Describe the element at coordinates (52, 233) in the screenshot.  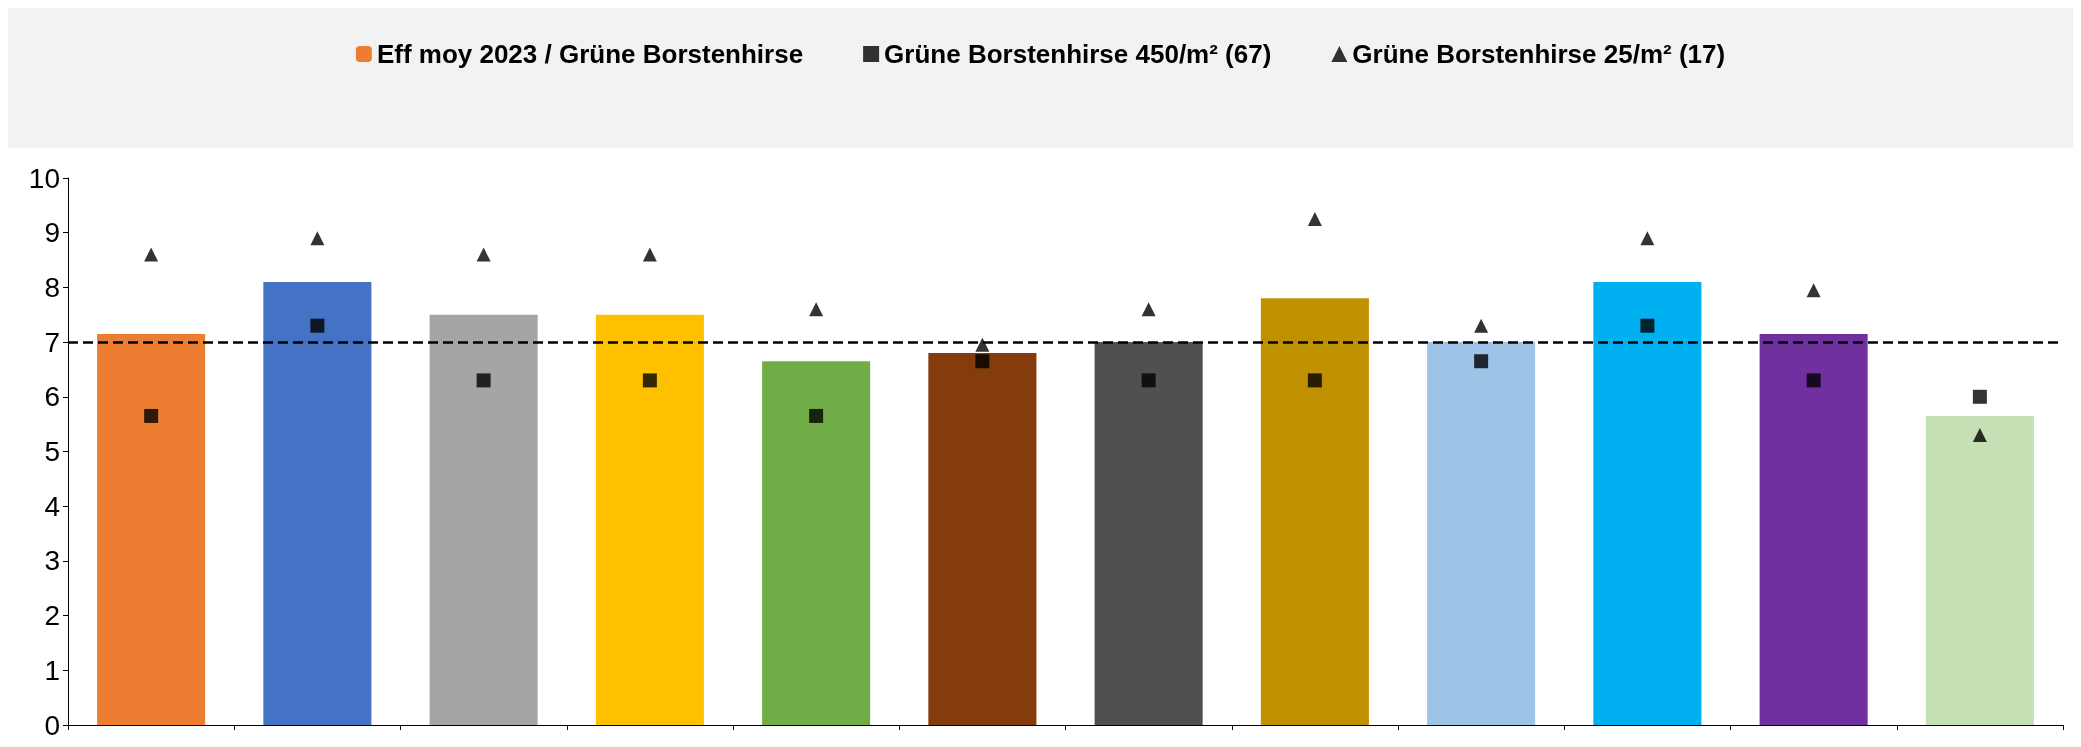
I see `y-tick-label: 9` at that location.